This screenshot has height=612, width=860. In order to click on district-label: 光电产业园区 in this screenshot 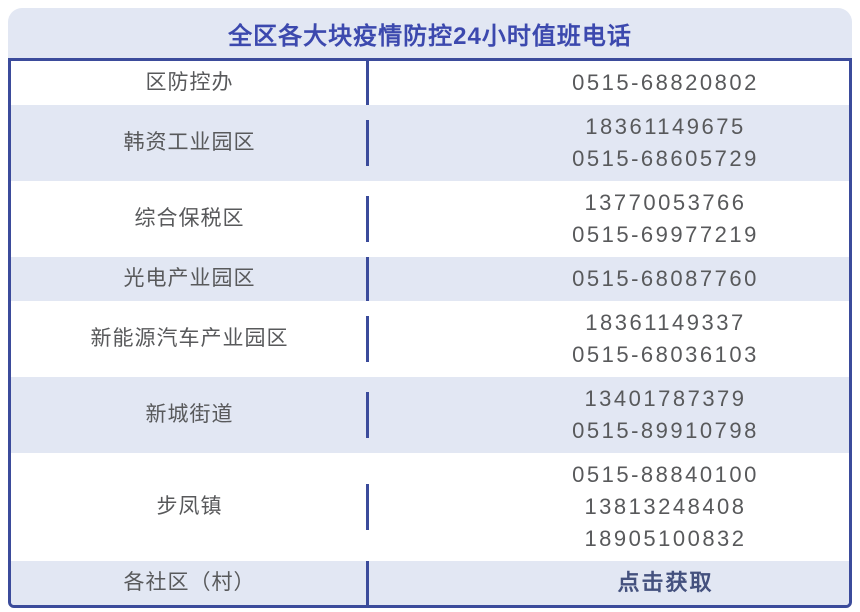, I will do `click(189, 278)`.